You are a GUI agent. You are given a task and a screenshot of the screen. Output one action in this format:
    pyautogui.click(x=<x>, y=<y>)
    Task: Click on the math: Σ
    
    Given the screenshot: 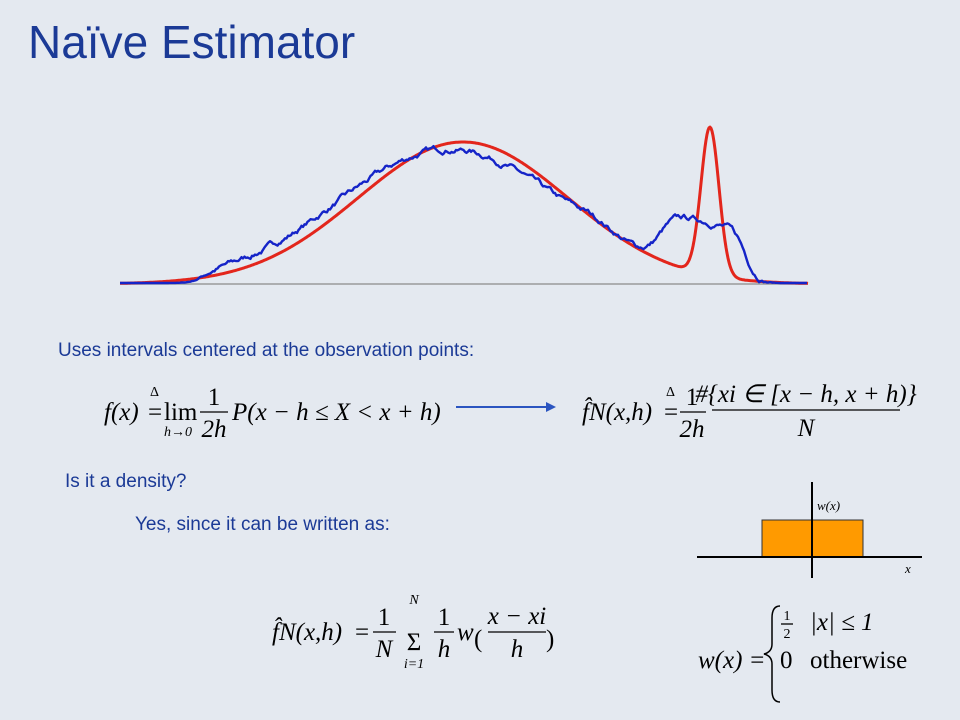 What is the action you would take?
    pyautogui.click(x=414, y=642)
    